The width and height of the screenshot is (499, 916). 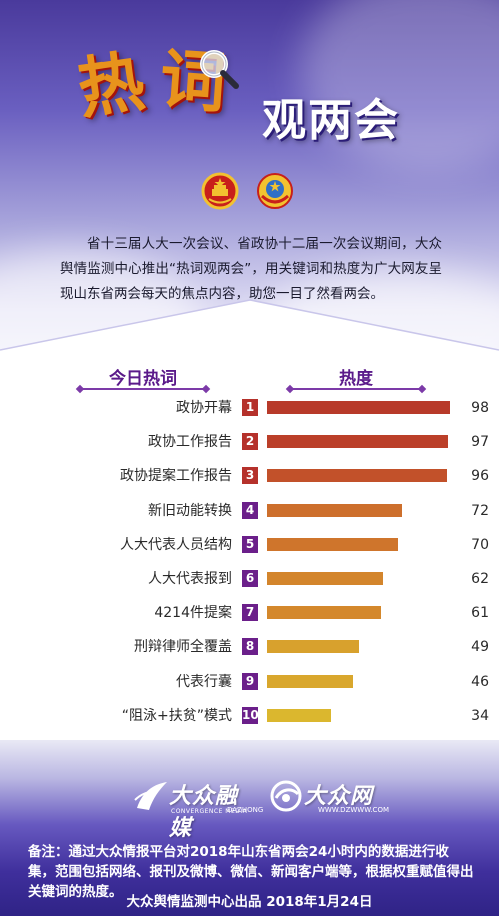 I want to click on hero-title: 热 词 观两会, so click(x=255, y=95).